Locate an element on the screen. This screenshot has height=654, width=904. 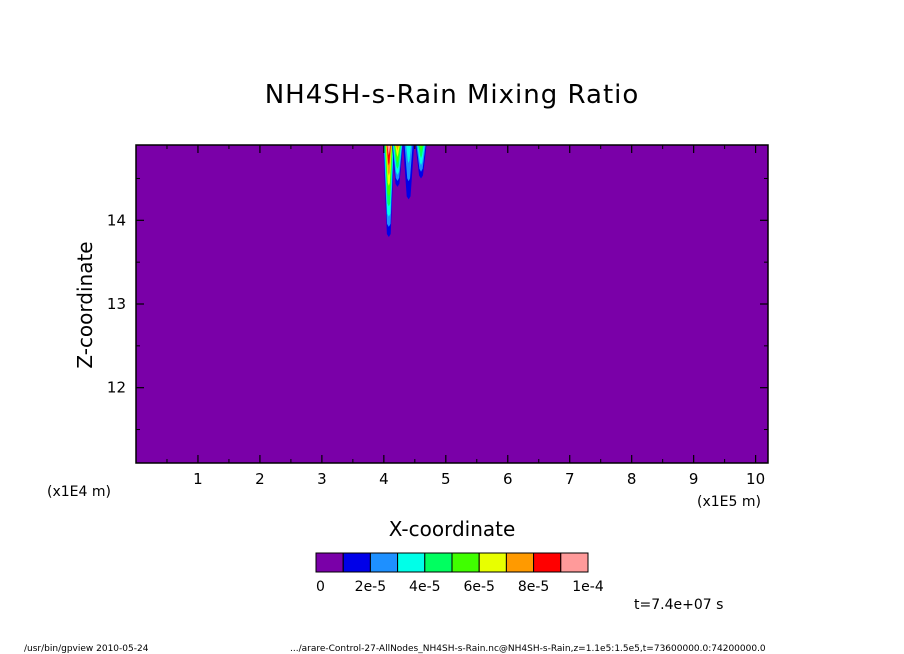
colorbar-label: 4e-5 is located at coordinates (424, 587).